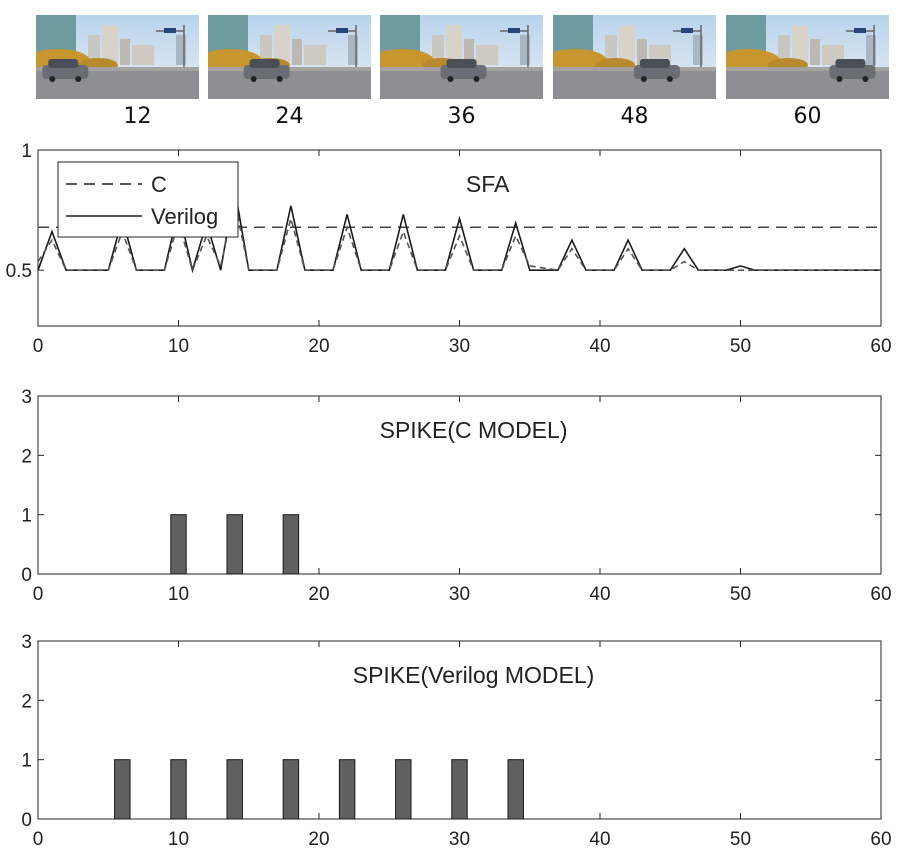 This screenshot has height=859, width=901. What do you see at coordinates (117, 69) in the screenshot?
I see `sidewalk` at bounding box center [117, 69].